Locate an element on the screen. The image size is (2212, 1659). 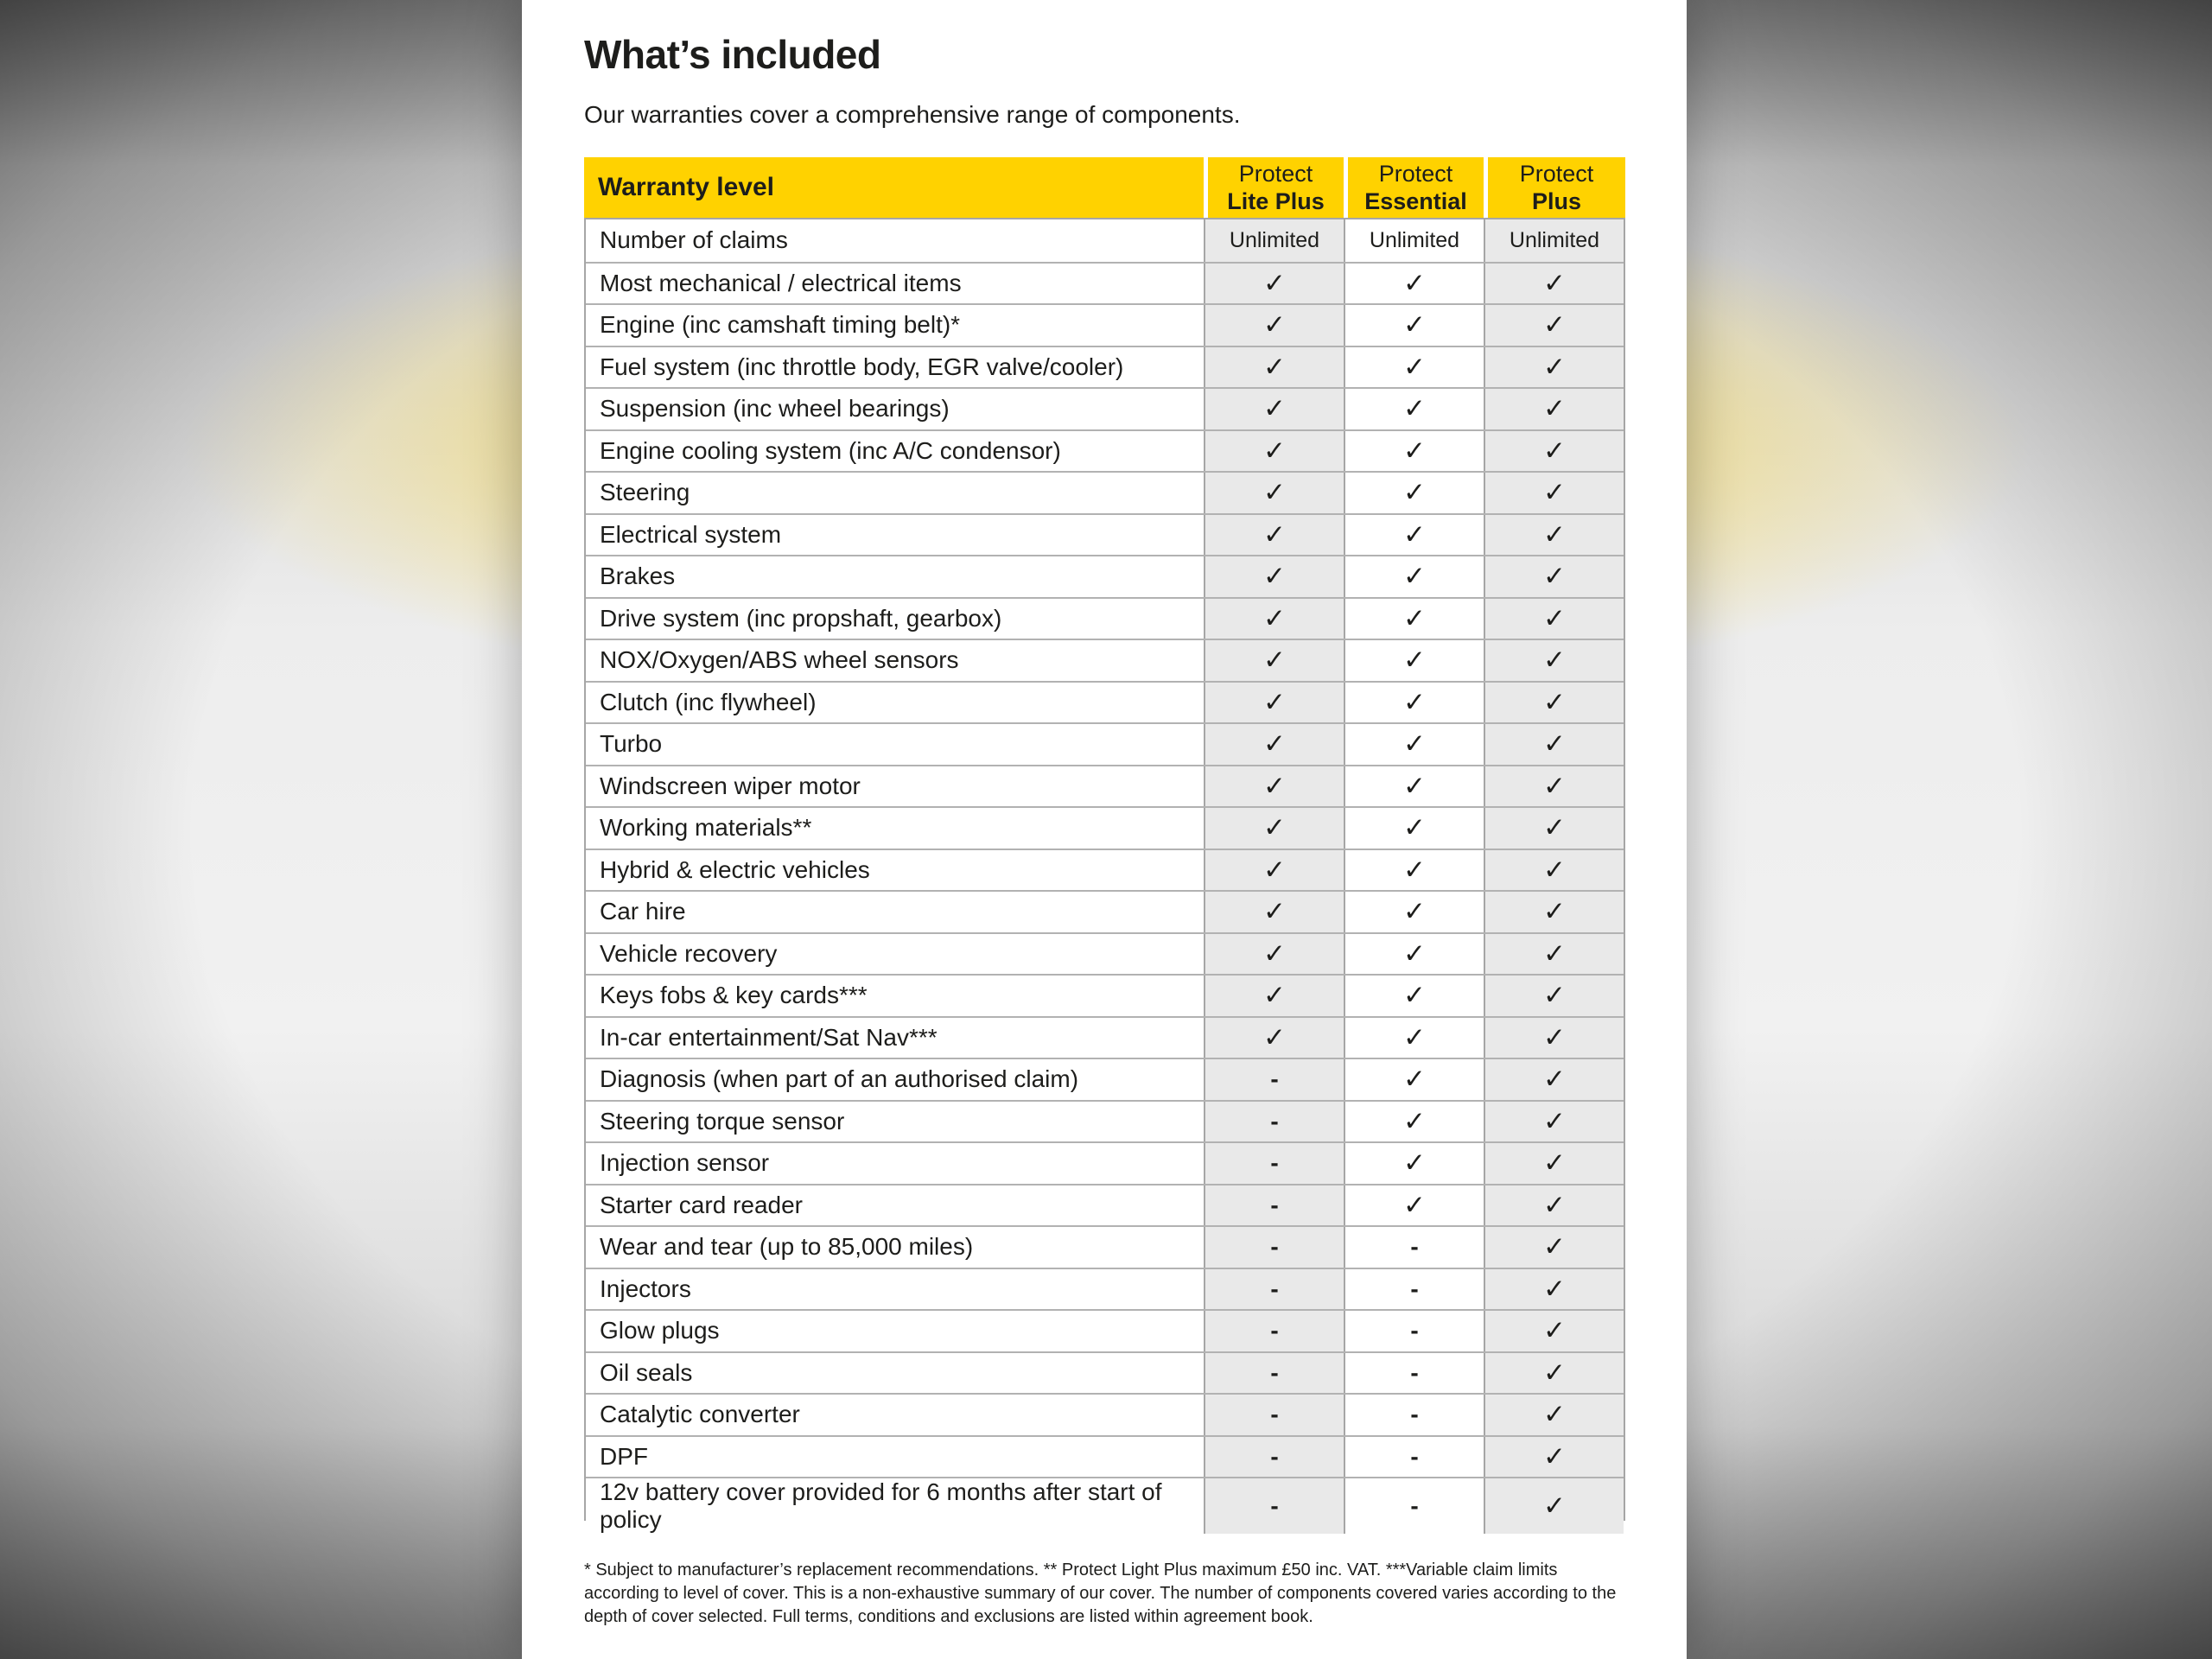
table-row: Starter card reader - ✓ ✓ is located at coordinates (1105, 1204).